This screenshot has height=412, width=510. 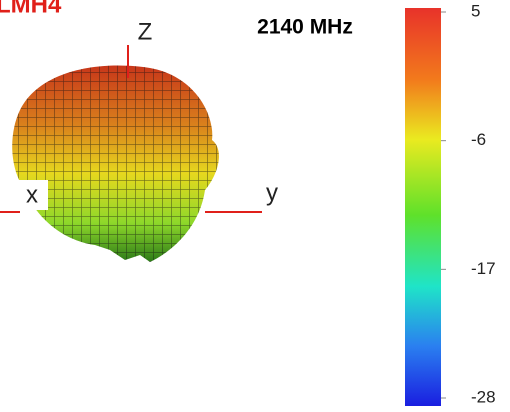 What do you see at coordinates (483, 396) in the screenshot?
I see `colorbar-tick-label: -28` at bounding box center [483, 396].